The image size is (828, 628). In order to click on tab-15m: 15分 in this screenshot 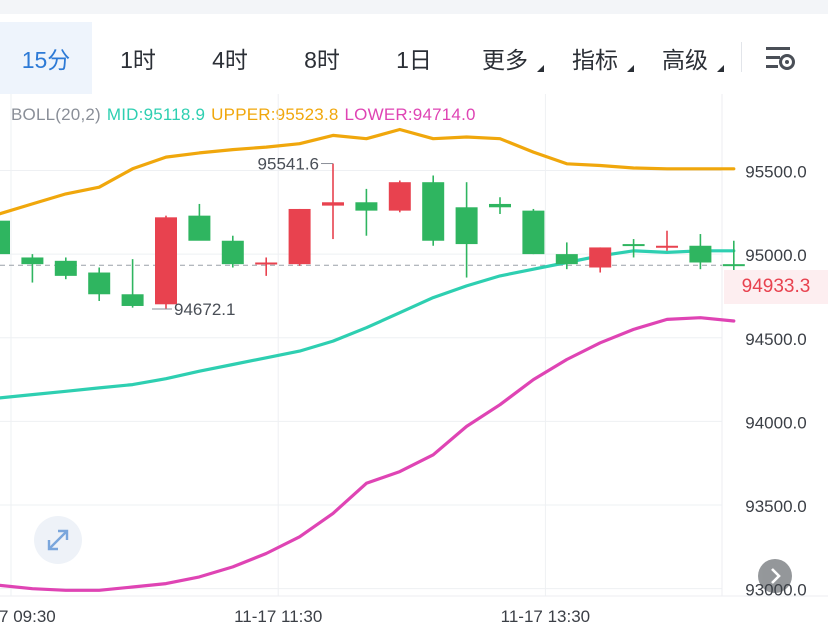, I will do `click(46, 58)`.